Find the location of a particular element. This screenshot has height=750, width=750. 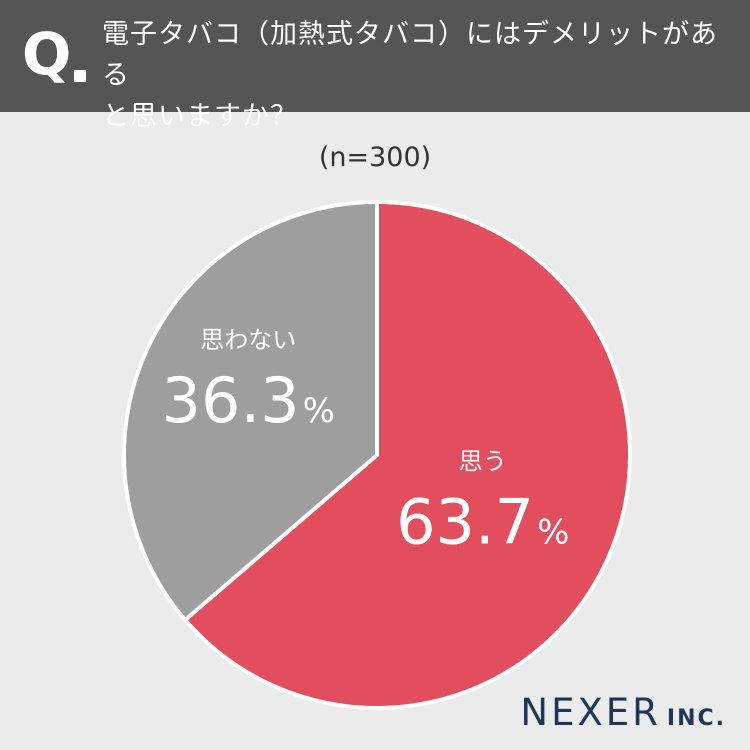

sample-size-label: (n=300) is located at coordinates (375, 157).